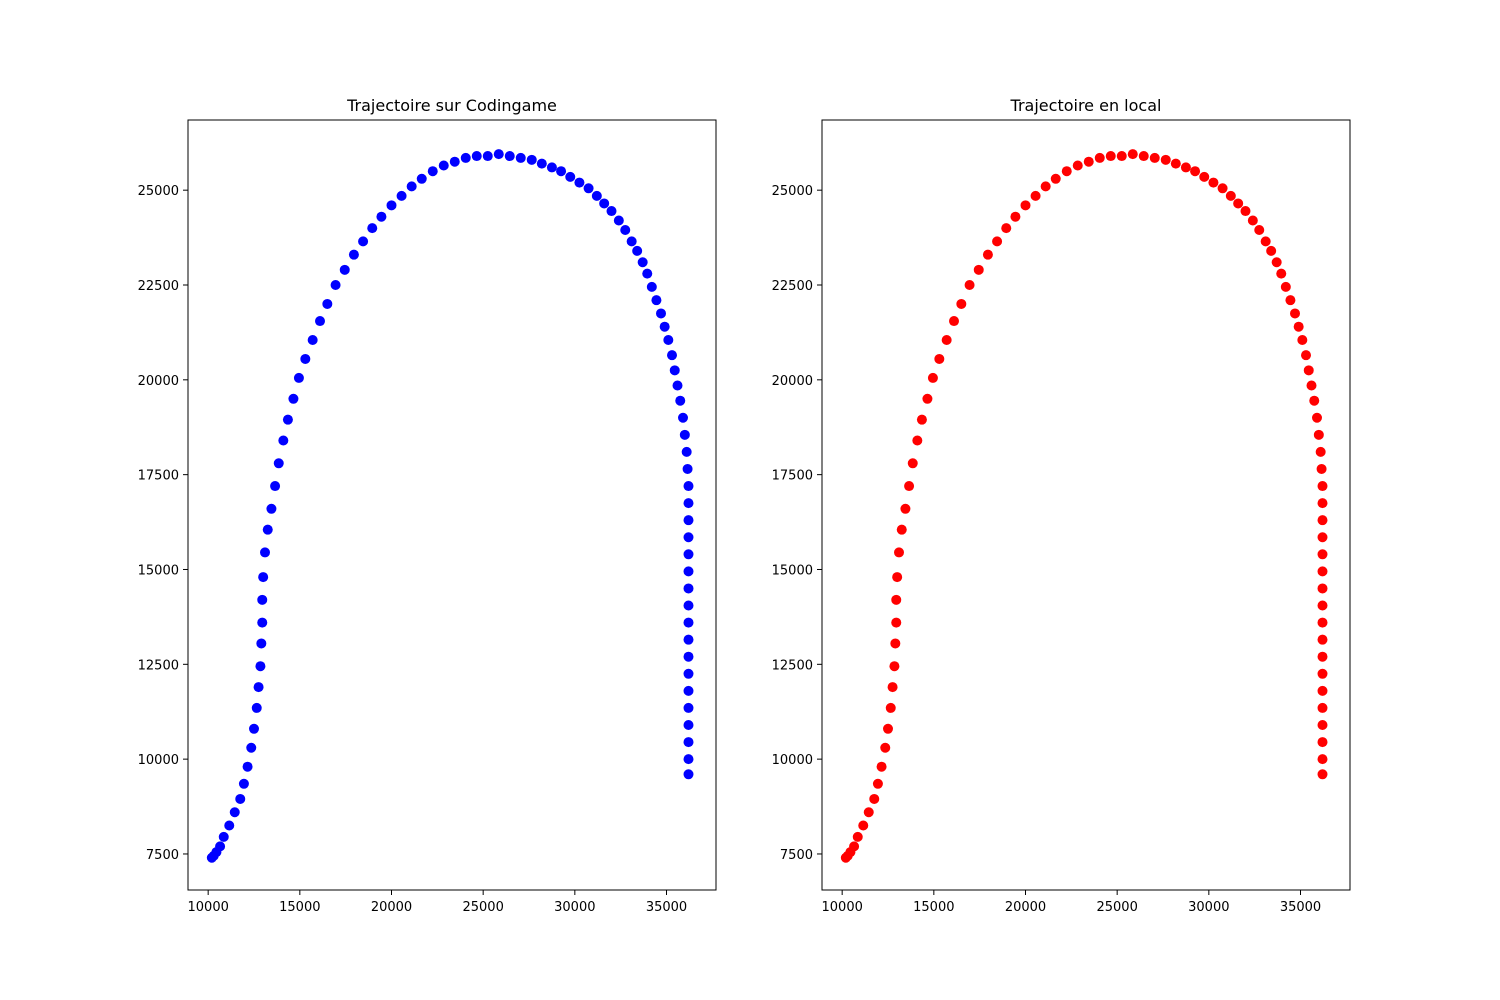 This screenshot has height=1000, width=1500. I want to click on x-tick-label: 10000, so click(841, 907).